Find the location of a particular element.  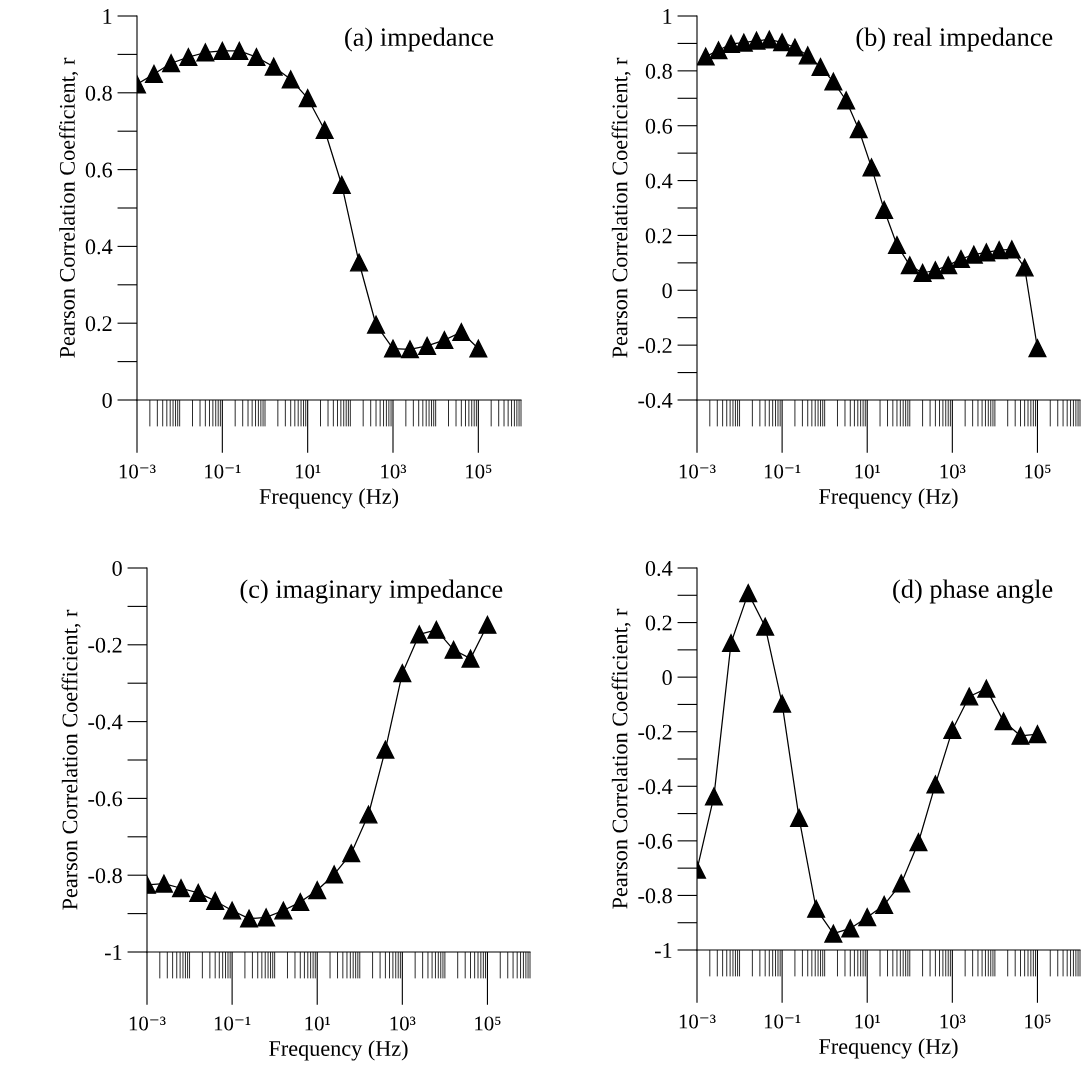

y-tick-label: -0.6 is located at coordinates (105, 799).